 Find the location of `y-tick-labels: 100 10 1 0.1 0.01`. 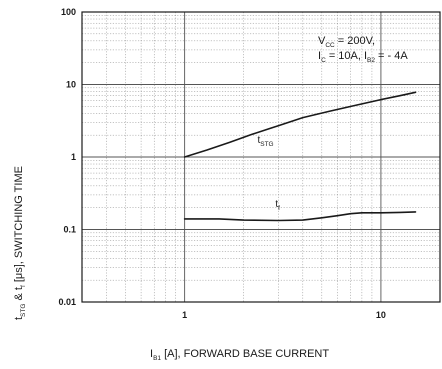

y-tick-labels: 100 10 1 0.1 0.01 is located at coordinates (67, 157).